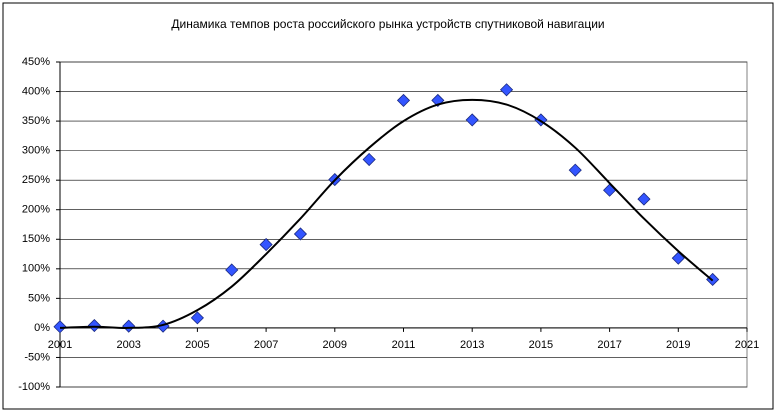  I want to click on x-tick-label: 2019, so click(678, 345).